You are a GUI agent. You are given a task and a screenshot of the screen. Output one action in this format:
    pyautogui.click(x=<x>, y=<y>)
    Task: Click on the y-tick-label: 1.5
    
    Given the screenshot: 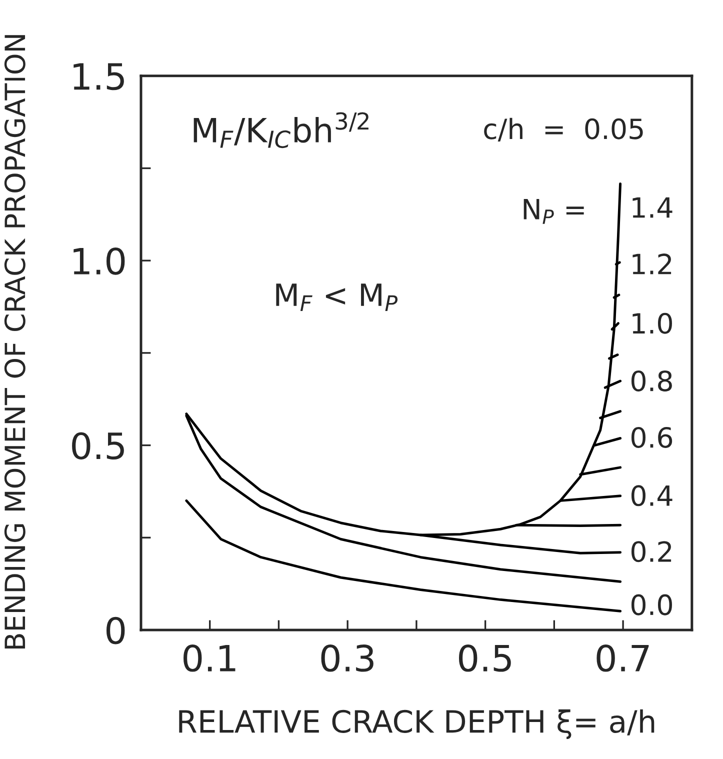 What is the action you would take?
    pyautogui.click(x=99, y=76)
    